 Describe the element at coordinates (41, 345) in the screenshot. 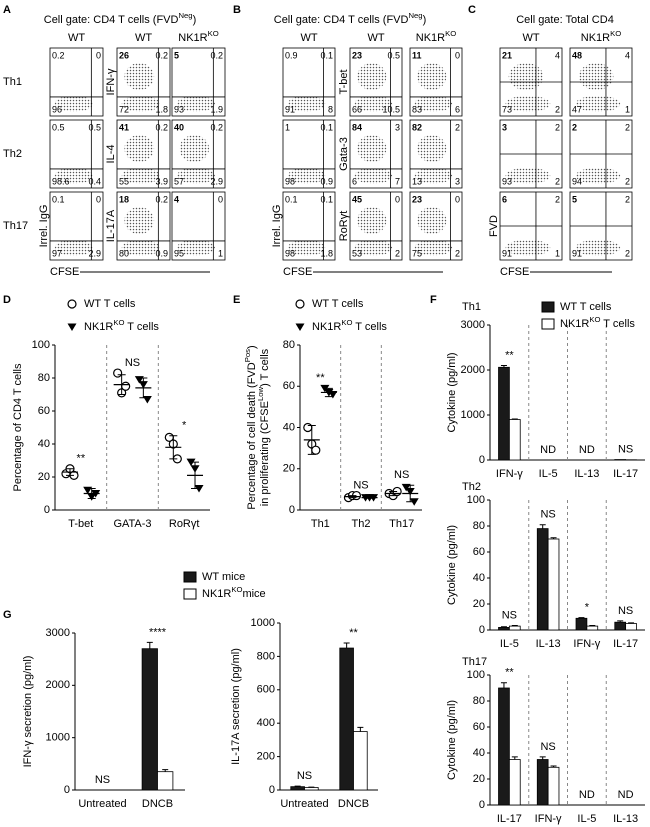

I see `y-tick-label: 100` at that location.